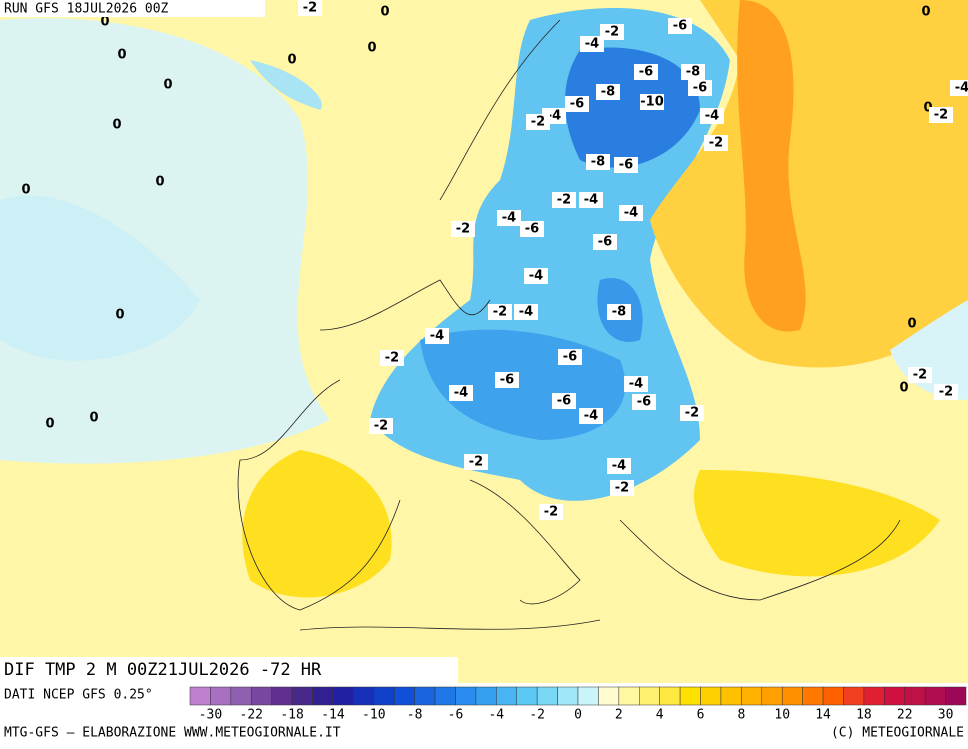 This screenshot has width=968, height=749. What do you see at coordinates (701, 715) in the screenshot?
I see `colorbar-tick: 6` at bounding box center [701, 715].